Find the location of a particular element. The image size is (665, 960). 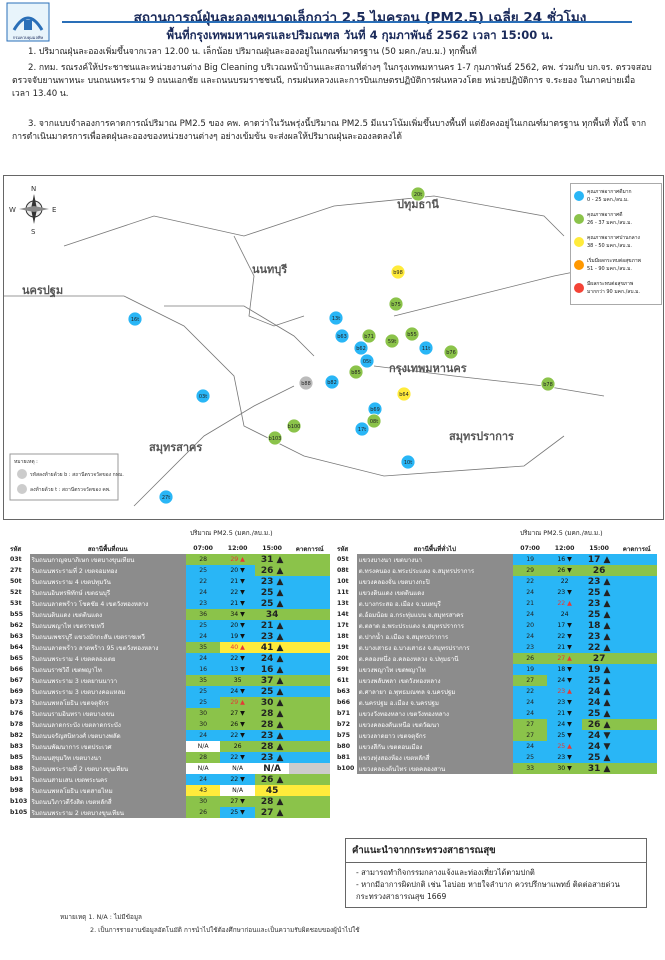

value-0700: 27 is located at coordinates (530, 680).